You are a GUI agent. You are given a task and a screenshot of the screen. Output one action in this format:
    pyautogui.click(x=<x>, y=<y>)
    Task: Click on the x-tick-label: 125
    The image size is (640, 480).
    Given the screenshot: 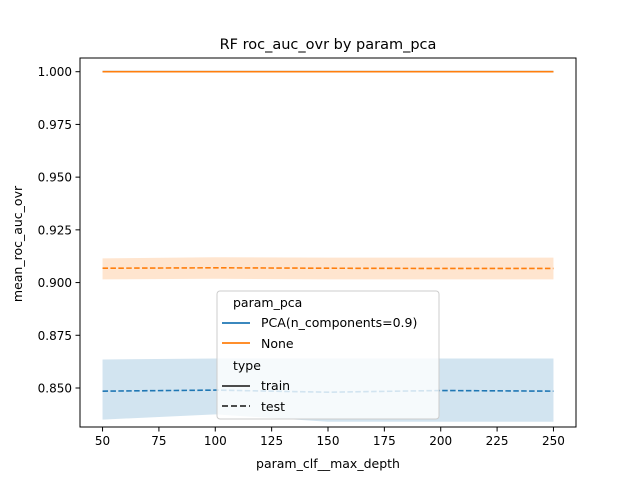 What is the action you would take?
    pyautogui.click(x=271, y=441)
    